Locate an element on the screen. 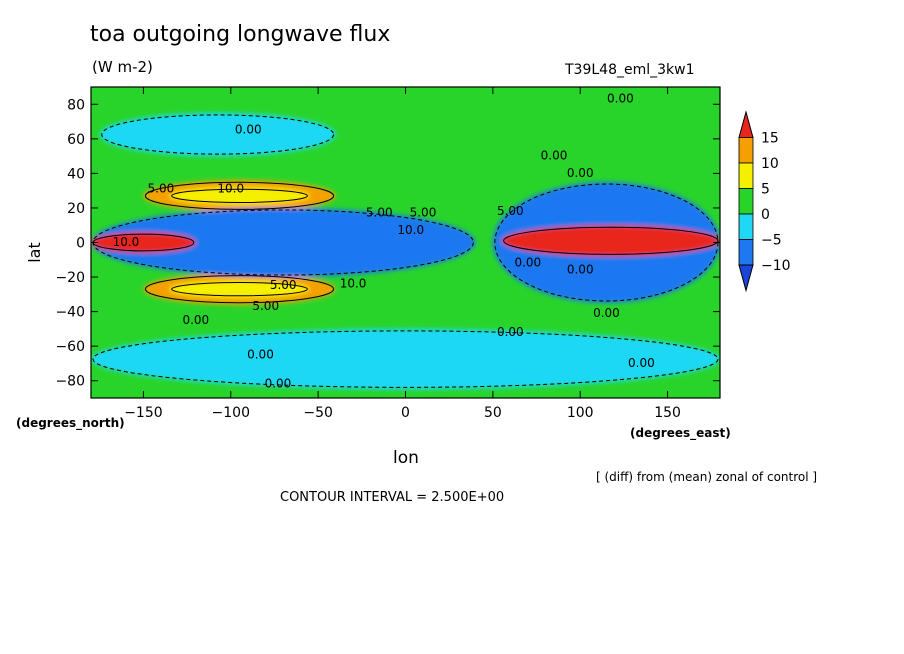  colorbar: 15 10 5 0 −5 −10 is located at coordinates (764, 201).